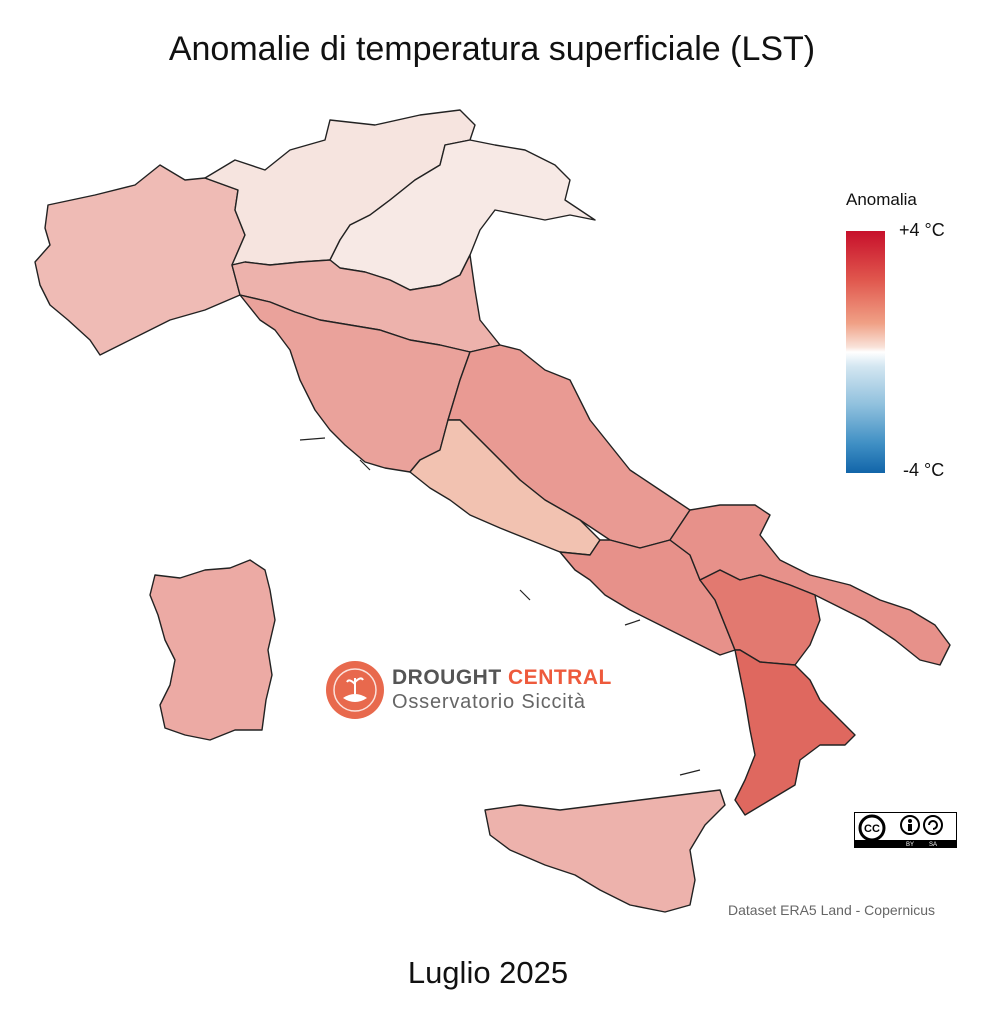 This screenshot has height=1009, width=984. What do you see at coordinates (795, 732) in the screenshot?
I see `region-calabria` at bounding box center [795, 732].